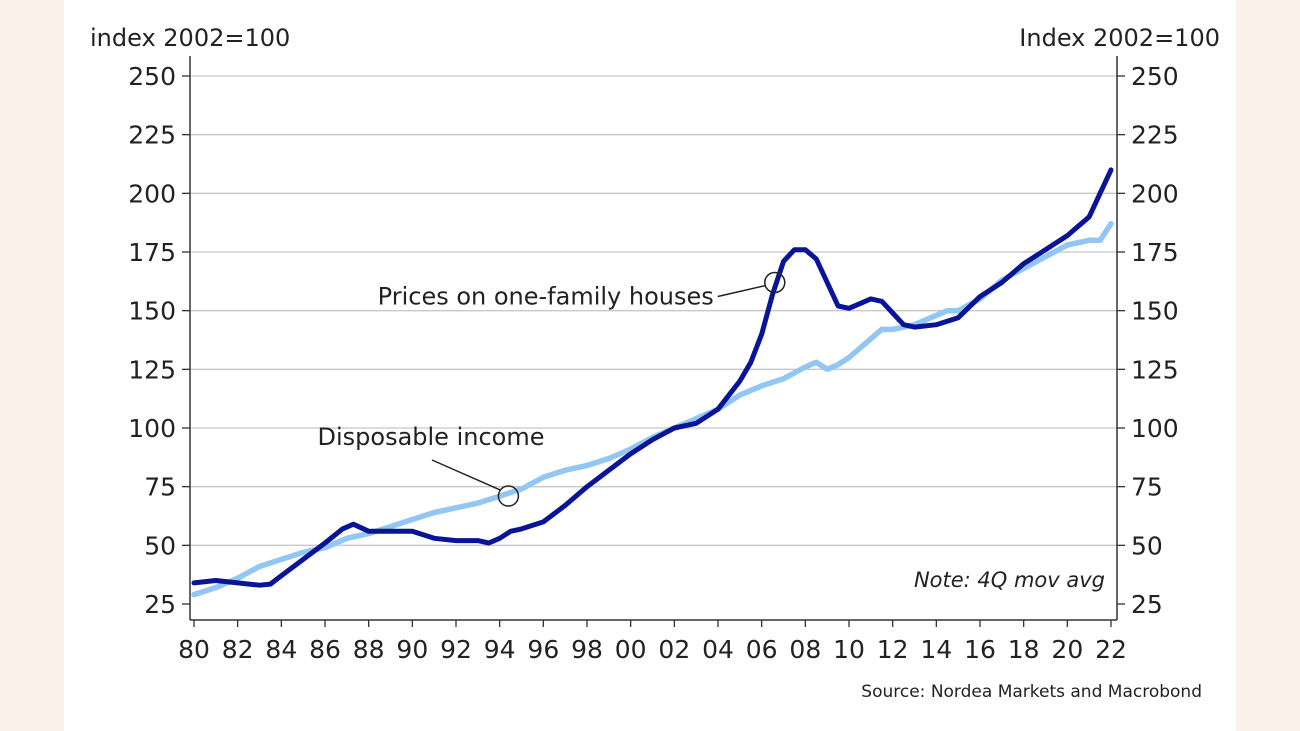 Image resolution: width=1300 pixels, height=731 pixels. Describe the element at coordinates (1119, 38) in the screenshot. I see `right-axis-label: Index 2002=100` at that location.